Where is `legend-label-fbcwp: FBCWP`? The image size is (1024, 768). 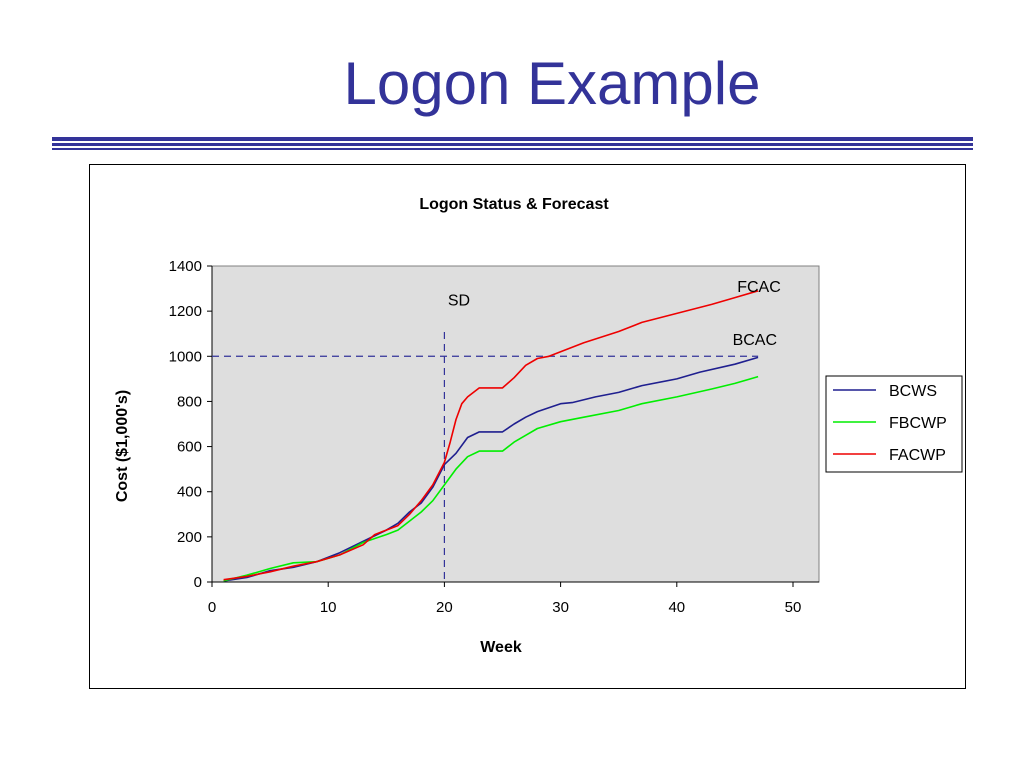 legend-label-fbcwp: FBCWP is located at coordinates (918, 423).